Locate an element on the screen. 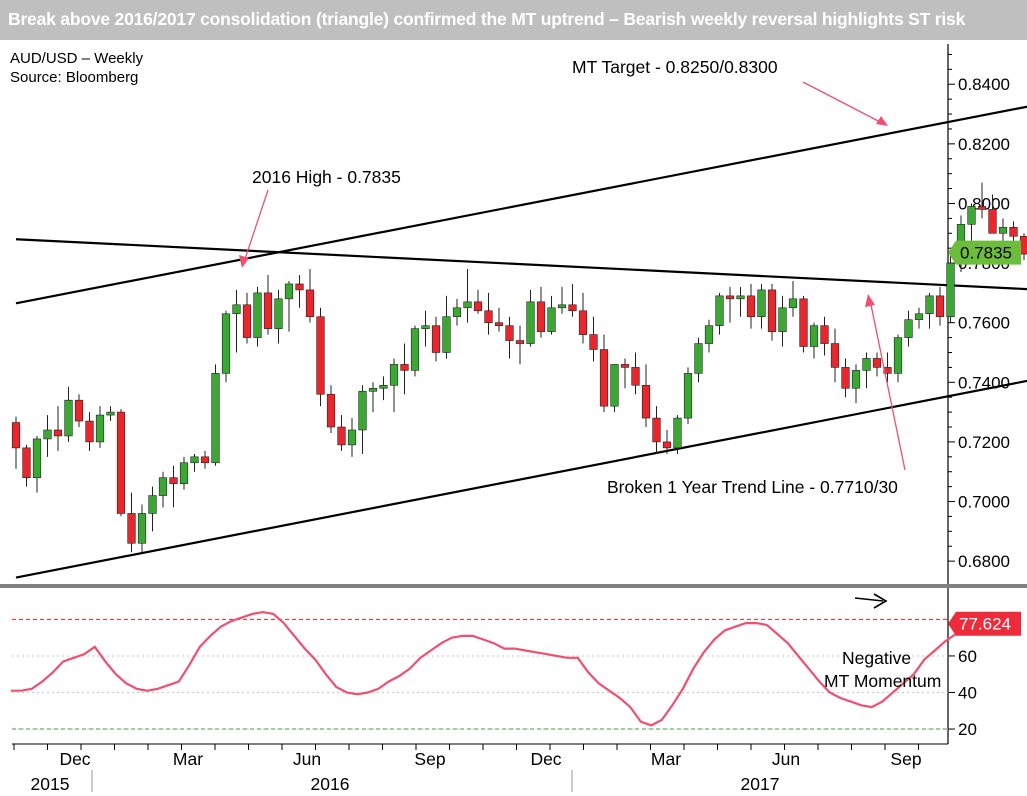 This screenshot has width=1027, height=796. y-tick-label: 0.6800 is located at coordinates (984, 561).